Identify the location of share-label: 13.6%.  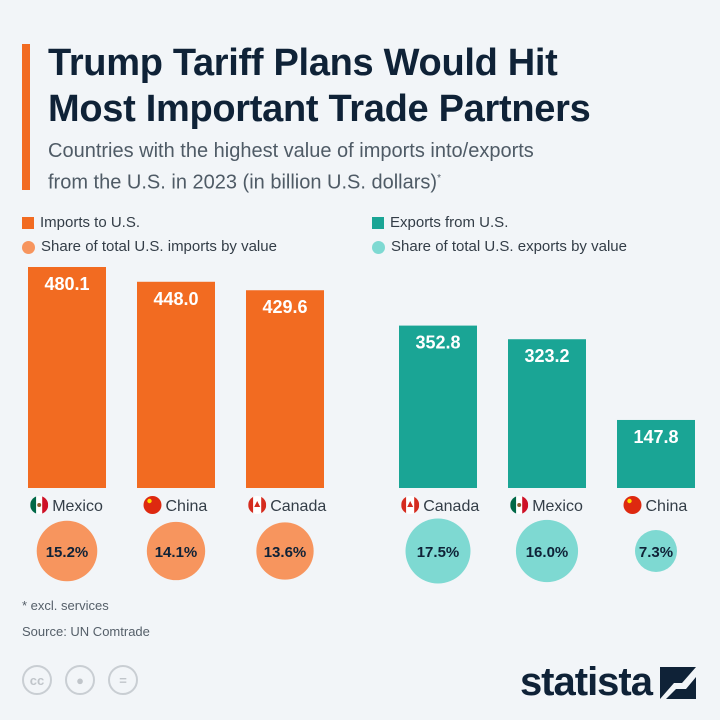
(285, 552).